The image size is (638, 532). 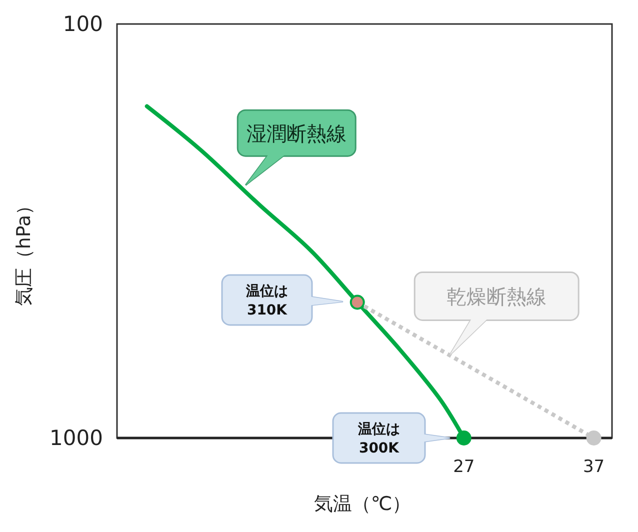 I want to click on annotation: 湿潤断熱線, so click(x=296, y=133).